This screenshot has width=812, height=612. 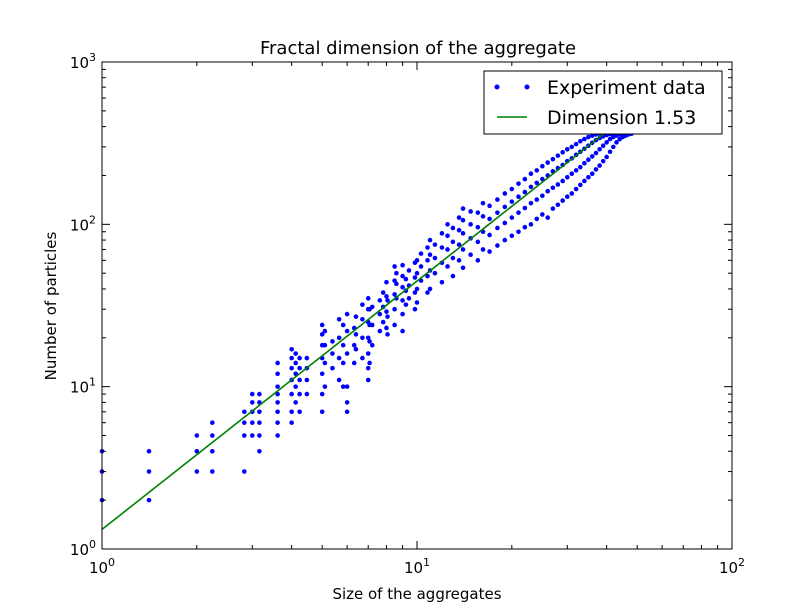 I want to click on legend-label-experiment: Experiment data, so click(x=626, y=88).